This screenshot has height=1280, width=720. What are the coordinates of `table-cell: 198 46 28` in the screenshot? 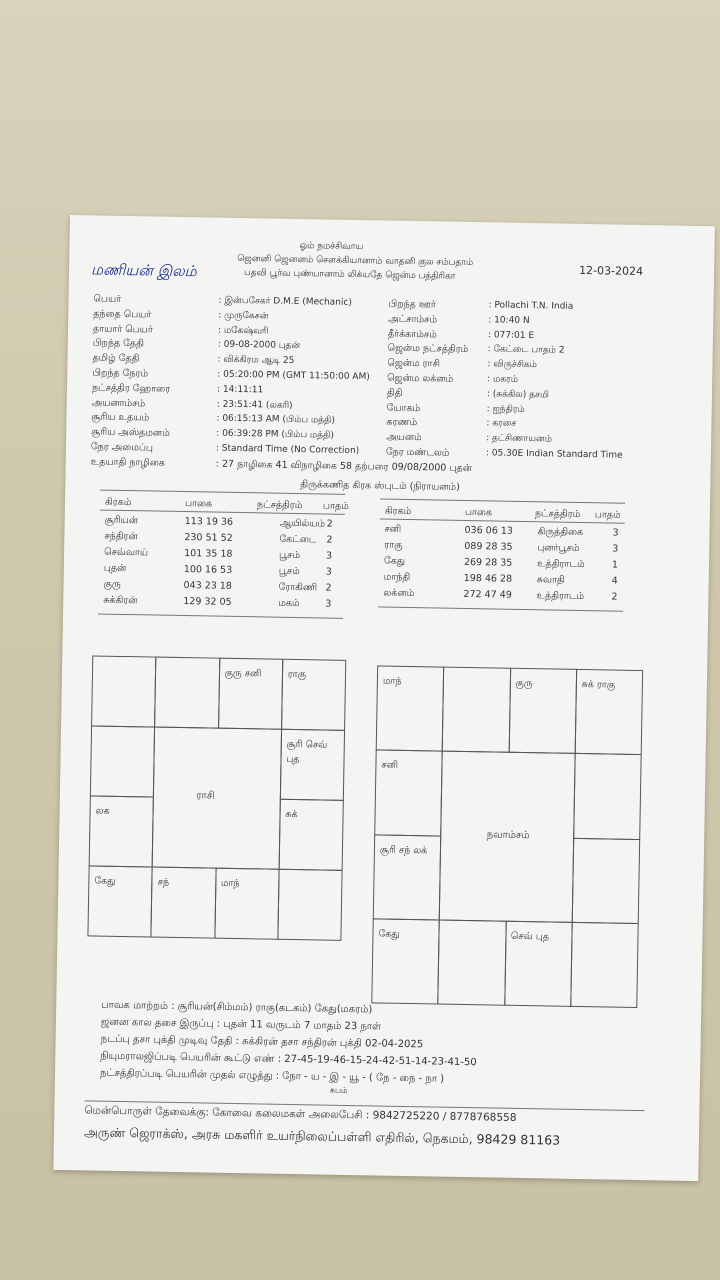 It's located at (488, 578).